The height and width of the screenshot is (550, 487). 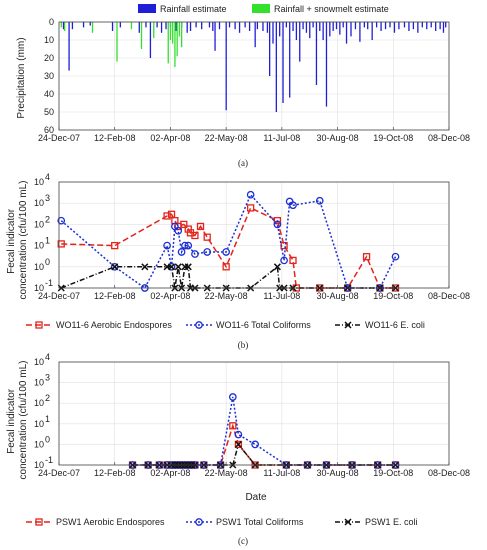 What do you see at coordinates (114, 325) in the screenshot?
I see `legend-label: WO11-6 Aerobic Endospores` at bounding box center [114, 325].